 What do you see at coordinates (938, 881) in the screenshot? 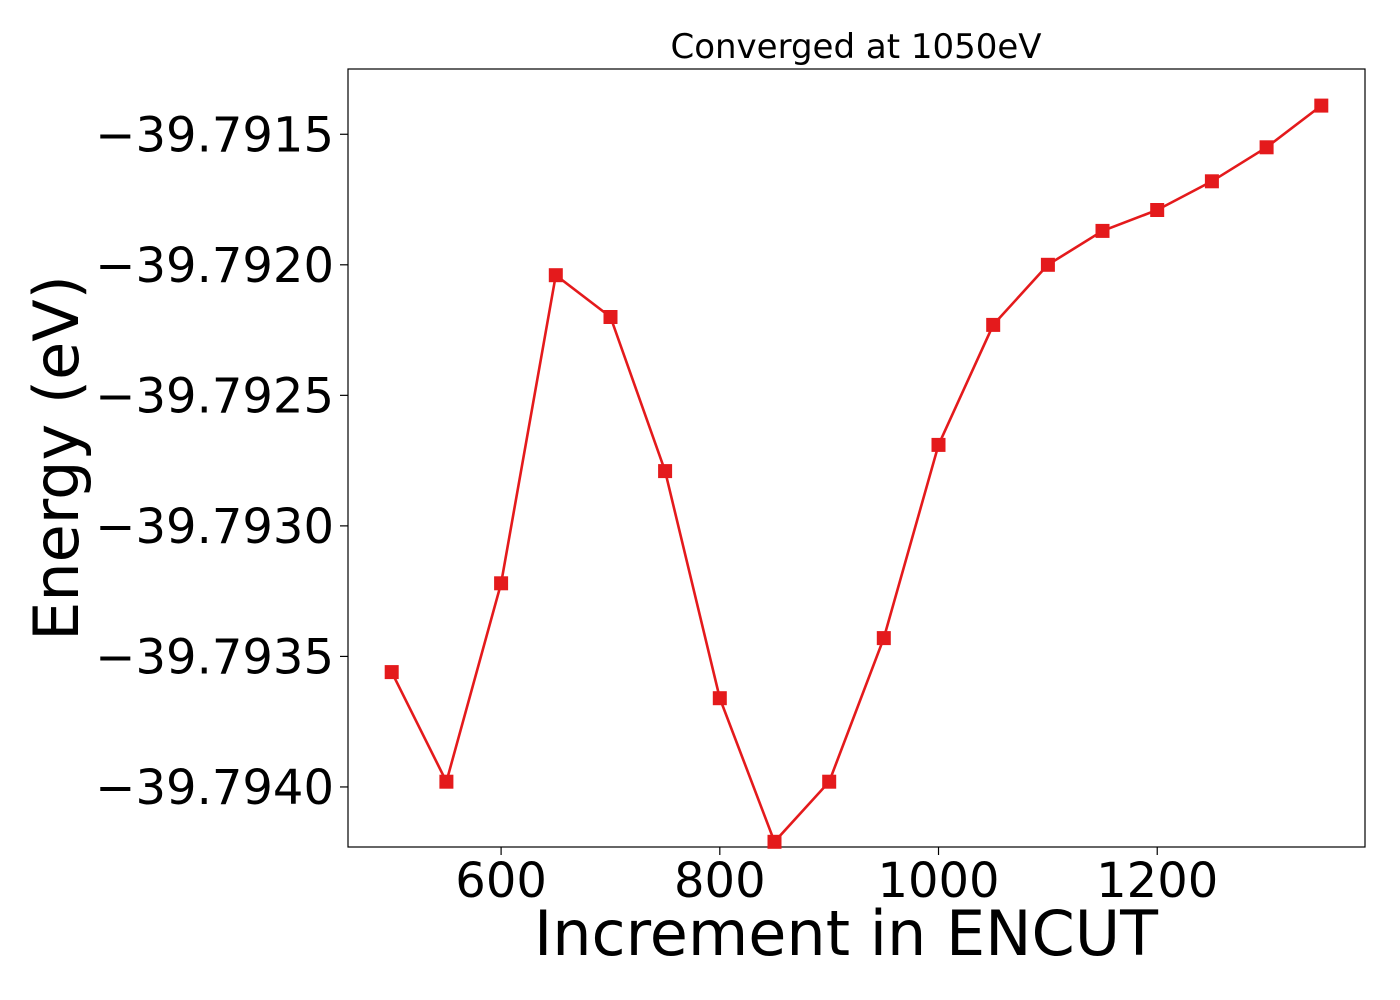
I see `x-tick-label: 1000` at bounding box center [938, 881].